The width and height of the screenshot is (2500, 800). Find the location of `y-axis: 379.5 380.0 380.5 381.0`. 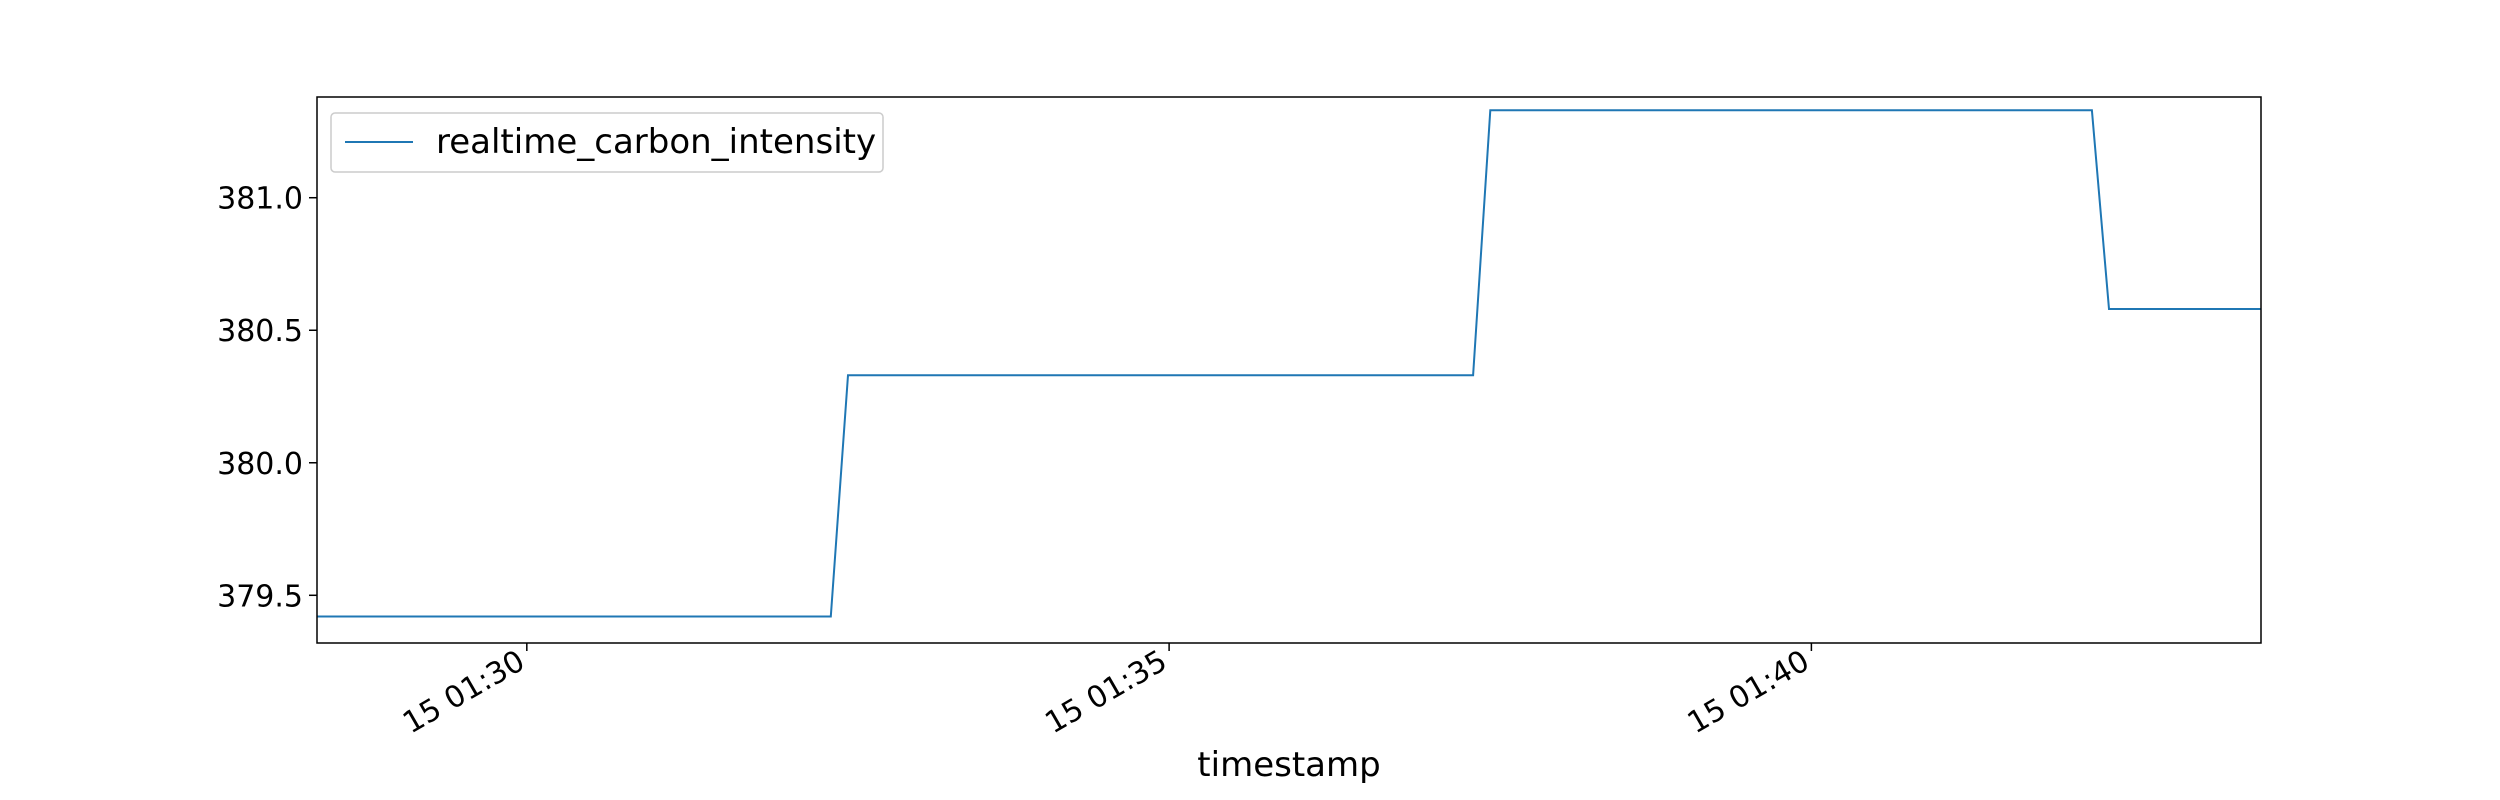

y-axis: 379.5 380.0 380.5 381.0 is located at coordinates (267, 398).